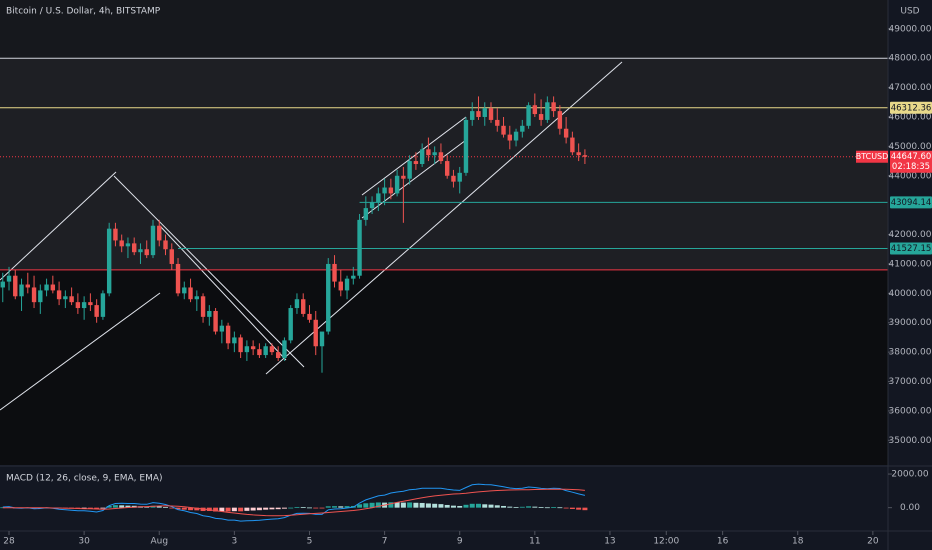 This screenshot has height=550, width=932. I want to click on countdown: 02:18:35, so click(911, 167).